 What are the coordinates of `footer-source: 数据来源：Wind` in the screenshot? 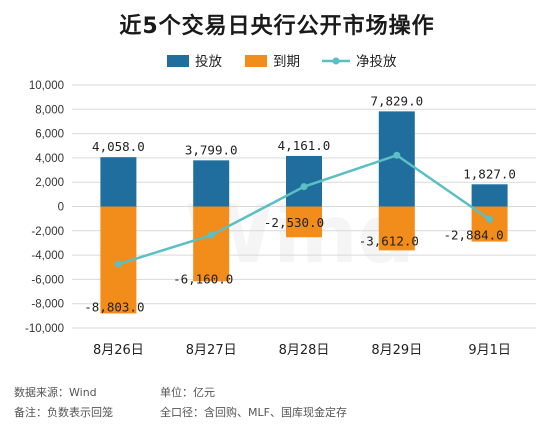 It's located at (55, 392).